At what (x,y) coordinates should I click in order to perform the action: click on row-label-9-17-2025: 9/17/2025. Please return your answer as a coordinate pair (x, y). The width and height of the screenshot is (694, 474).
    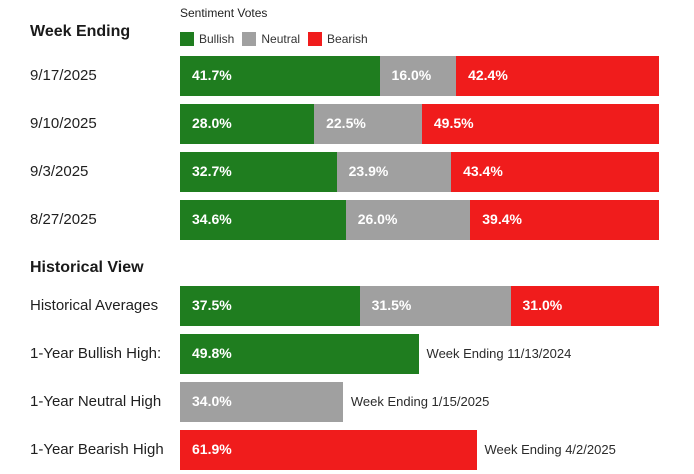
    Looking at the image, I should click on (63, 75).